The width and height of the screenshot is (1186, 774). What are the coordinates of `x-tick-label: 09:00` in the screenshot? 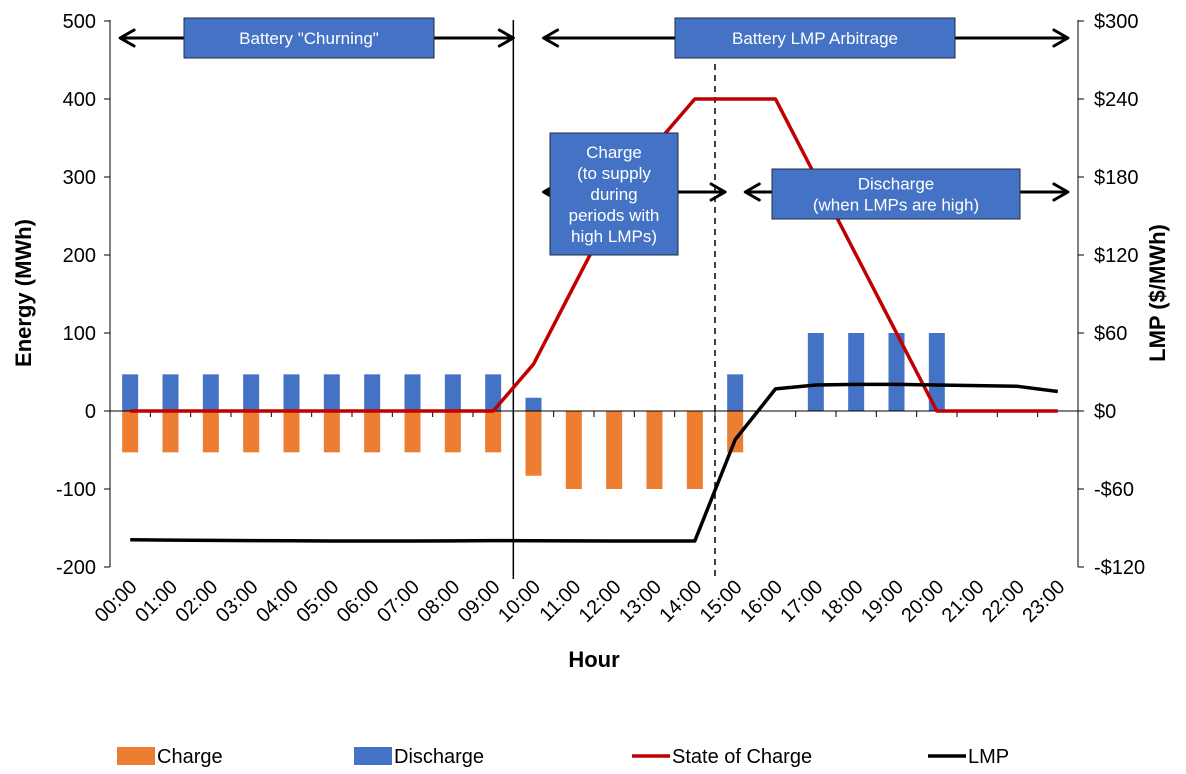 It's located at (479, 601).